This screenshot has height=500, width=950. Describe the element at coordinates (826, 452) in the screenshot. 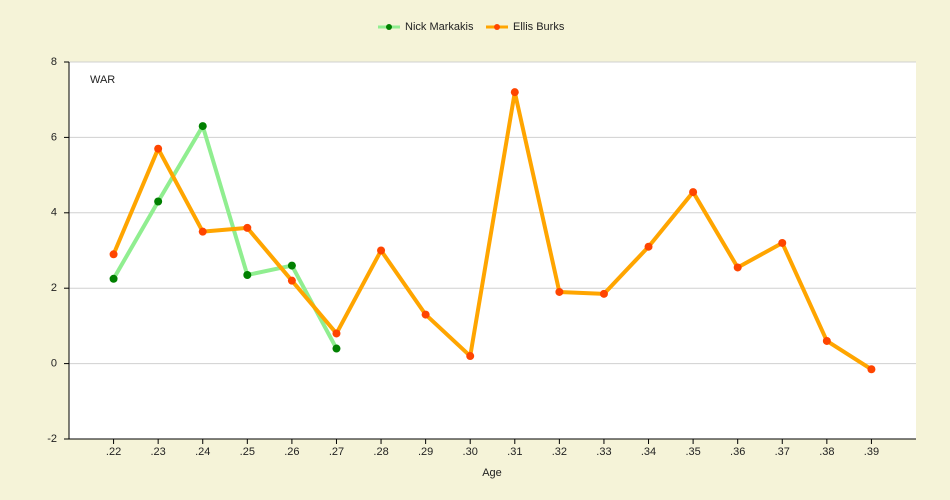

I see `x-tick-label: .38` at that location.